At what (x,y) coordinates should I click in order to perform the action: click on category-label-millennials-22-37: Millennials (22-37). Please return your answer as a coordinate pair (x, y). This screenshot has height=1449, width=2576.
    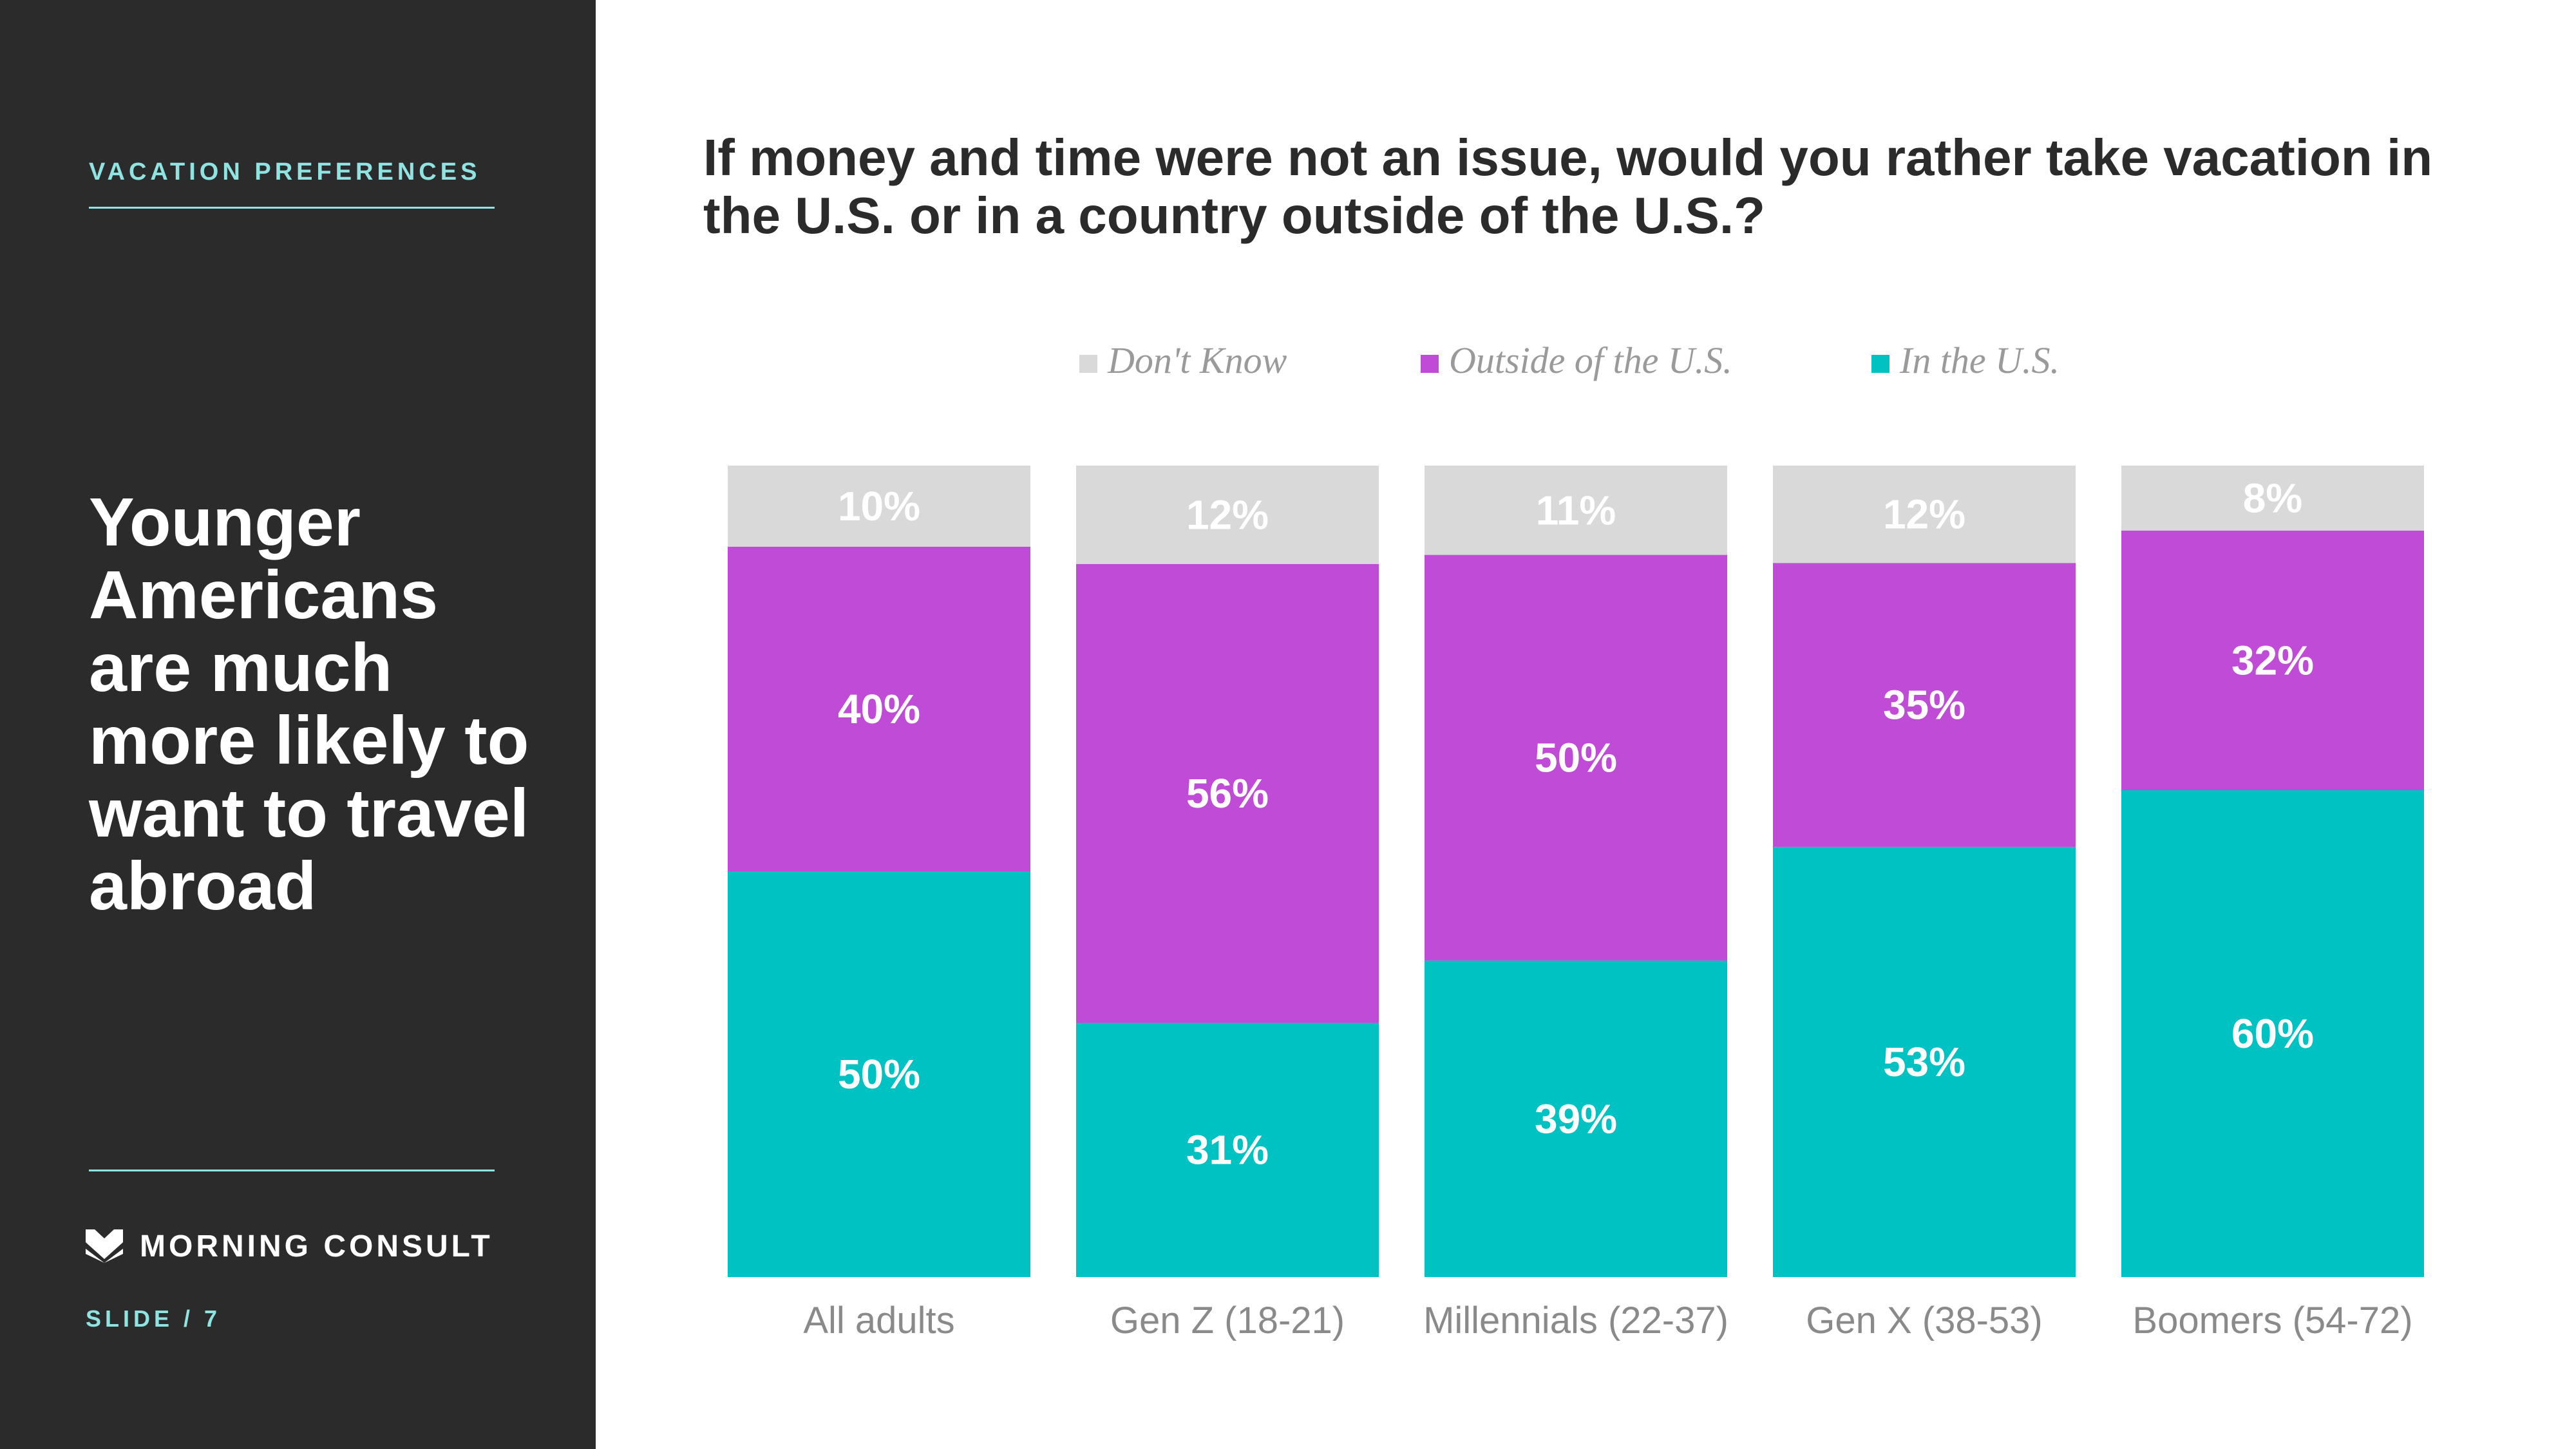
    Looking at the image, I should click on (1576, 1320).